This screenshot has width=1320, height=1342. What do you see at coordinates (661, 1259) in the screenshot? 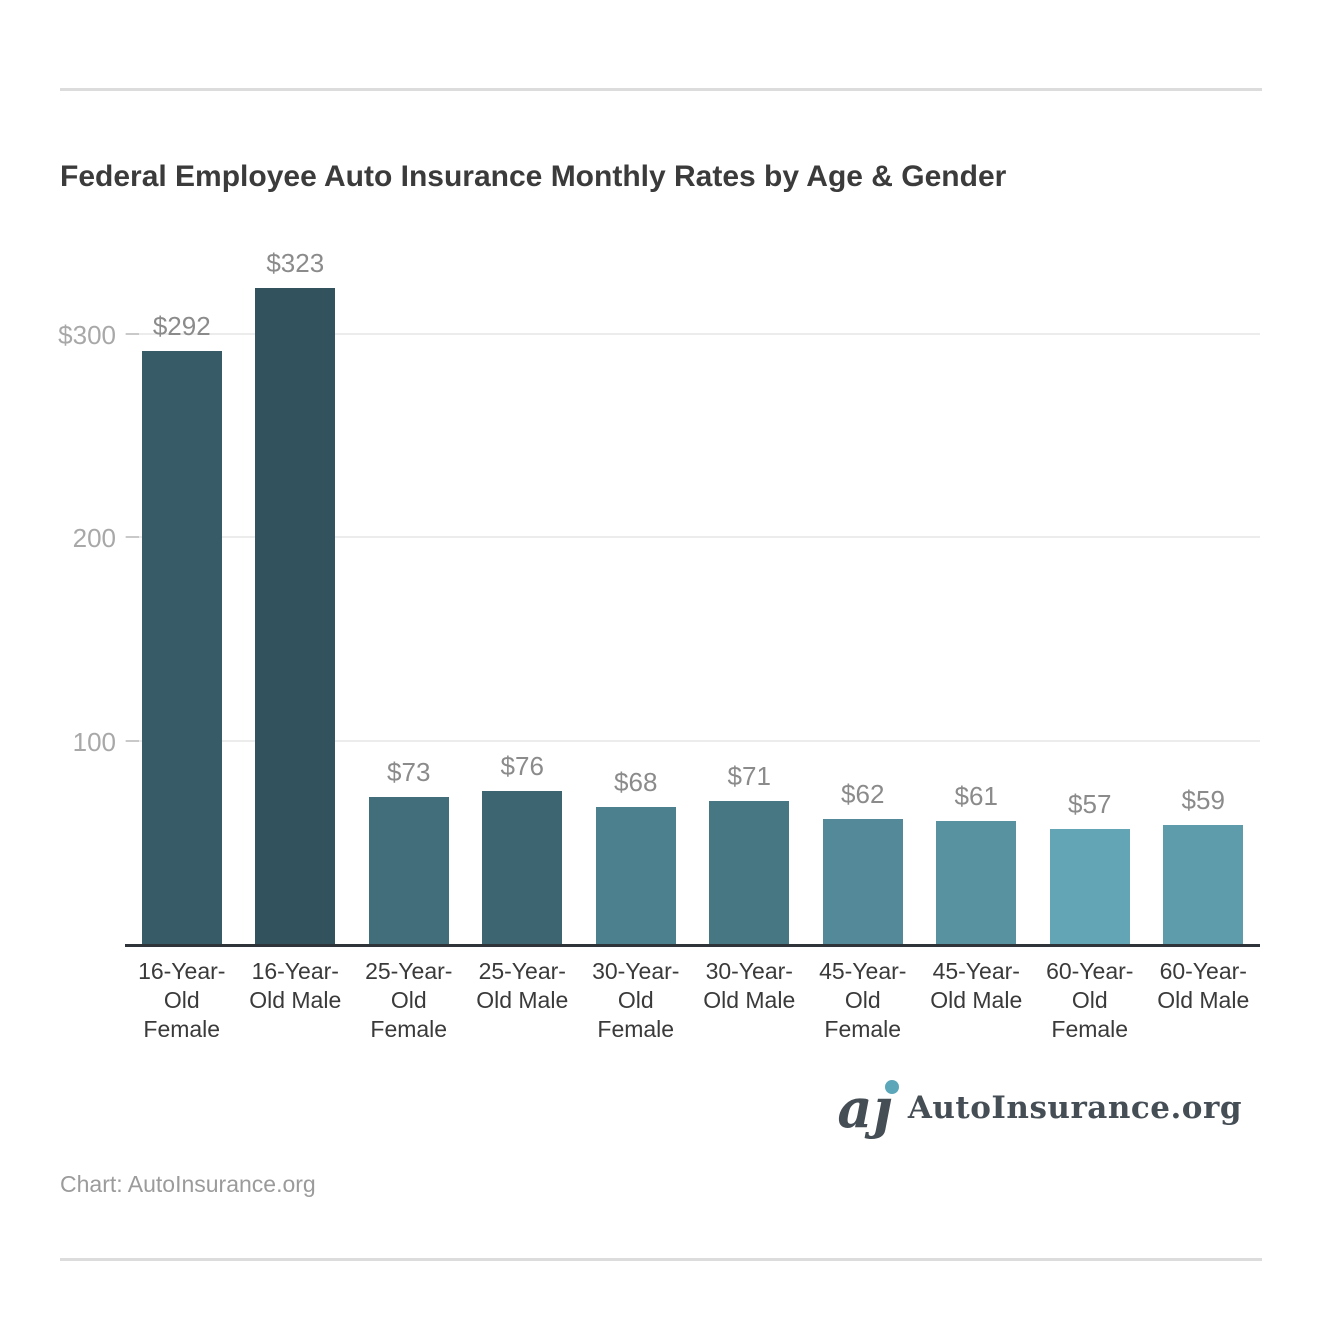
I see `bottom-divider` at bounding box center [661, 1259].